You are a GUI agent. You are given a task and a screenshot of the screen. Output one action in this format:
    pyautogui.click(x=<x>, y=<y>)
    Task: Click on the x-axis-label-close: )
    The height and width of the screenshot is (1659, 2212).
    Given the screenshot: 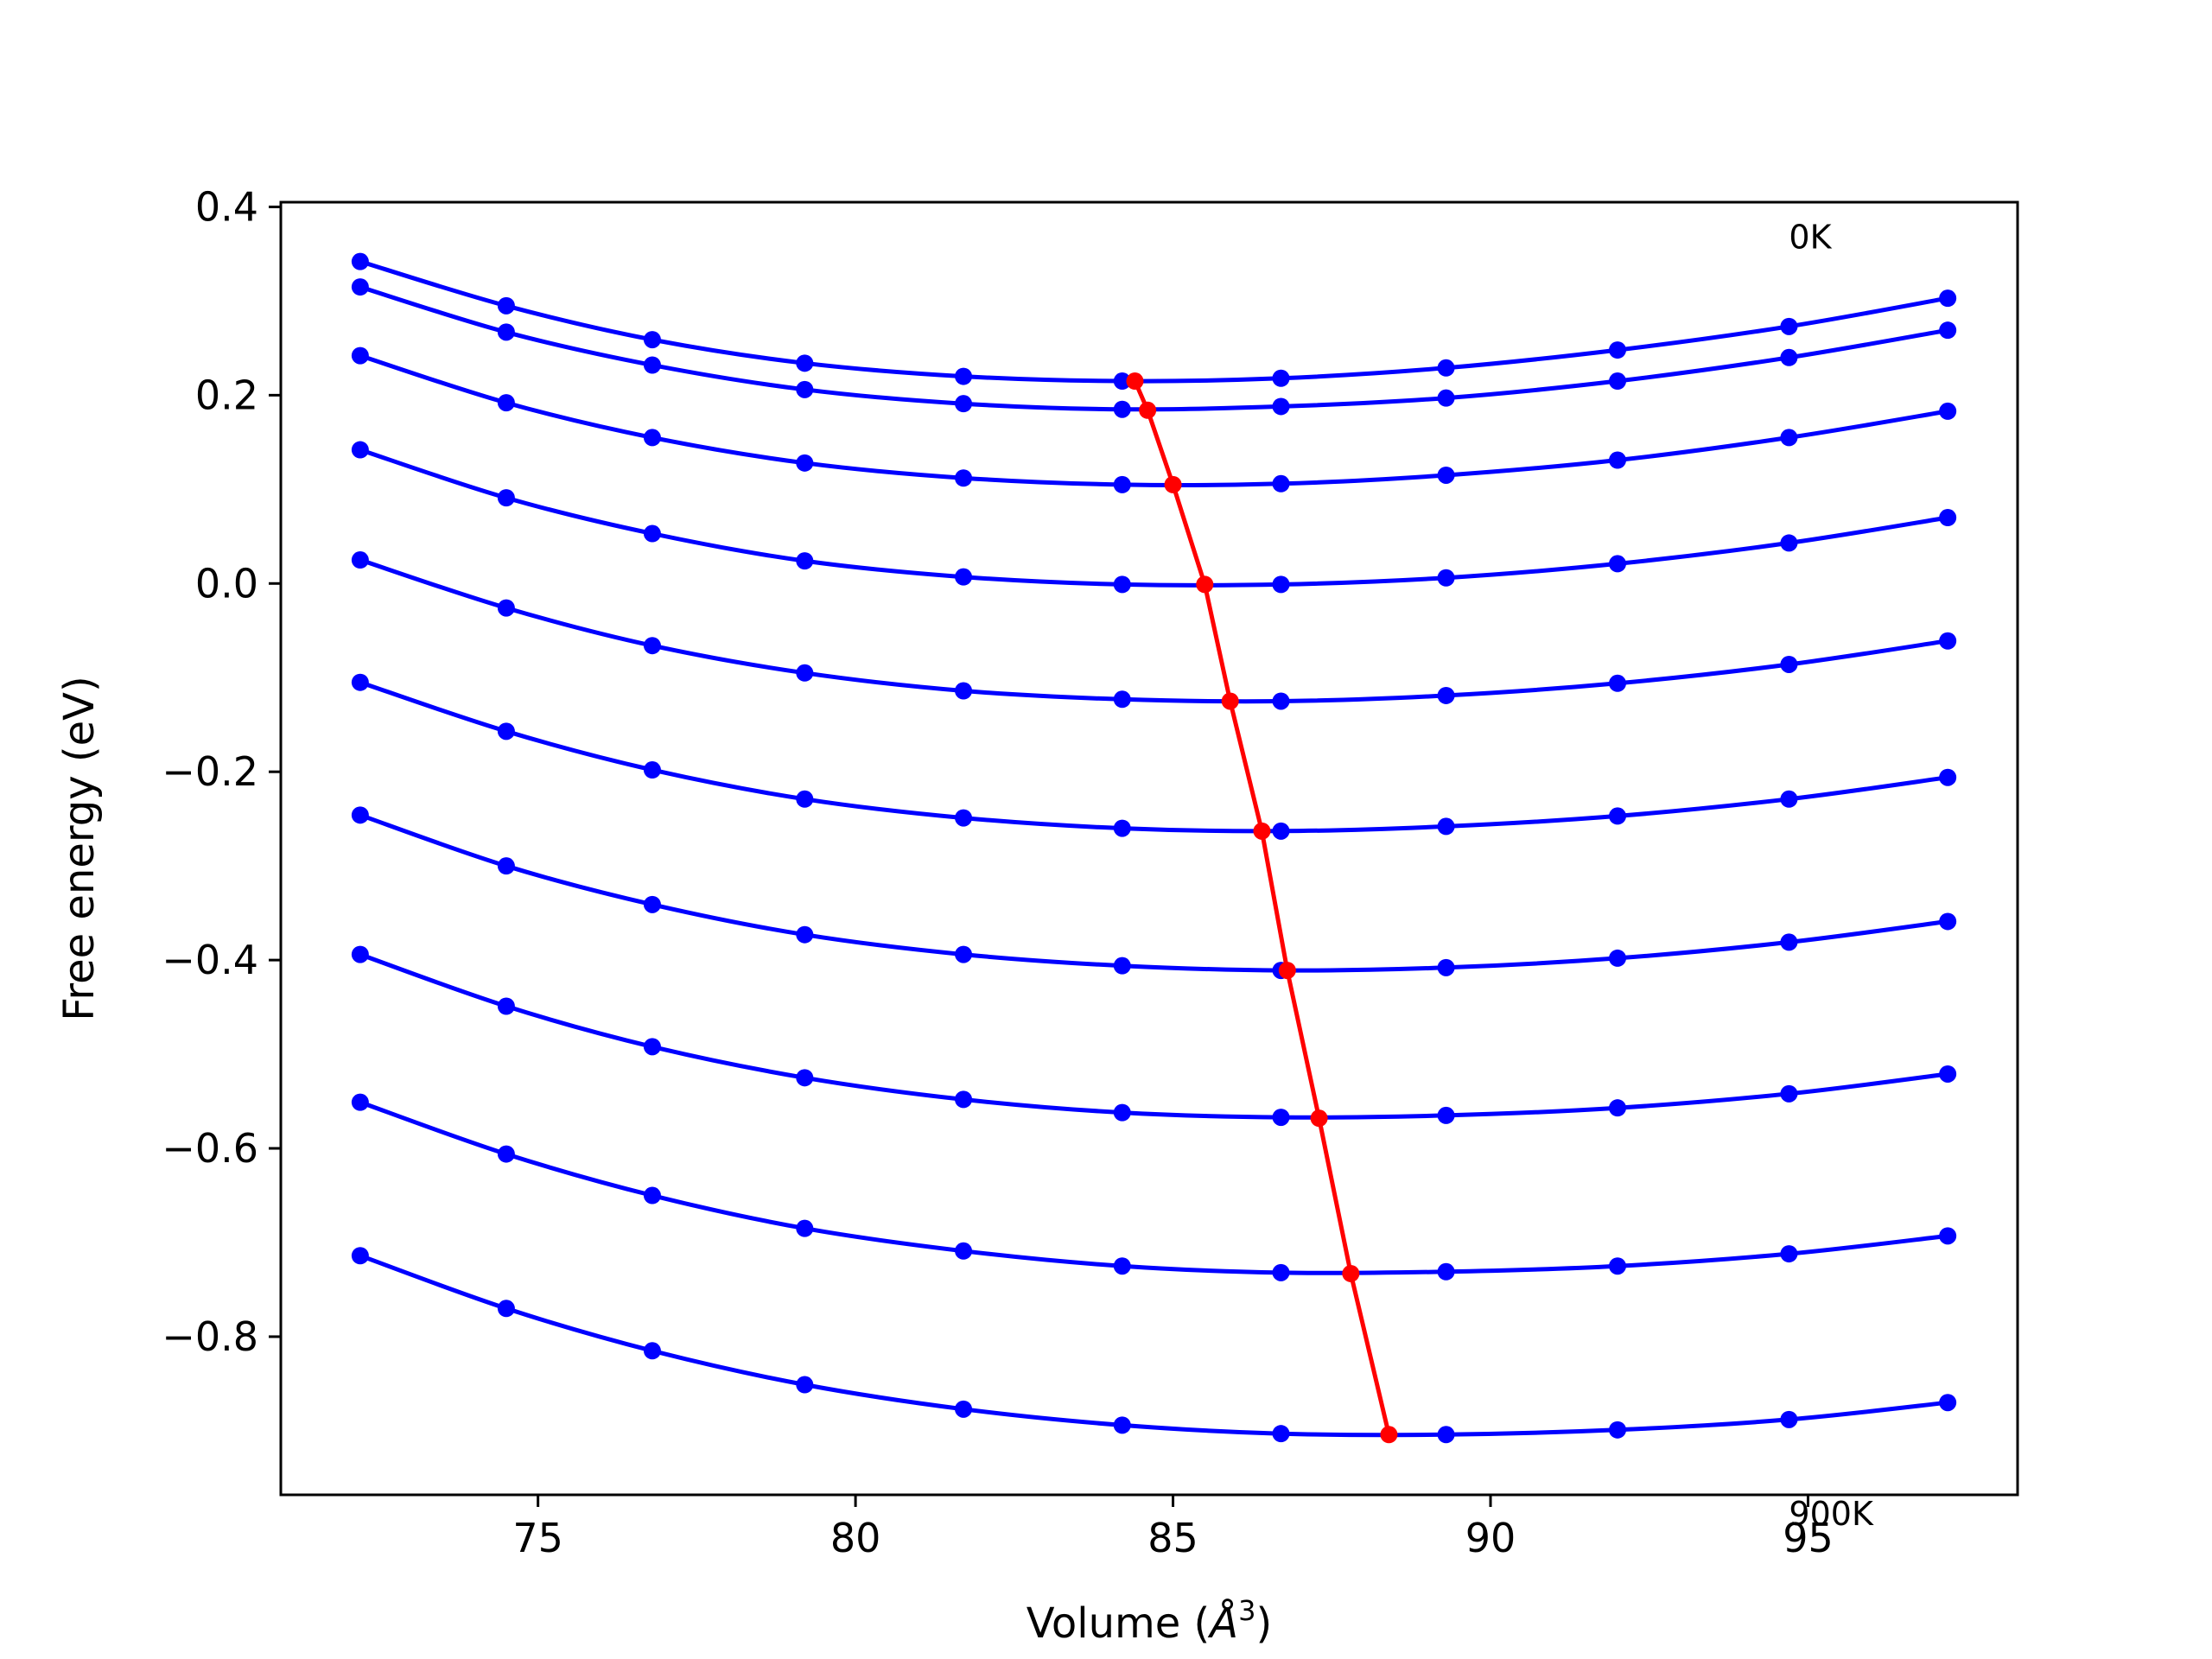 What is the action you would take?
    pyautogui.click(x=1263, y=1623)
    